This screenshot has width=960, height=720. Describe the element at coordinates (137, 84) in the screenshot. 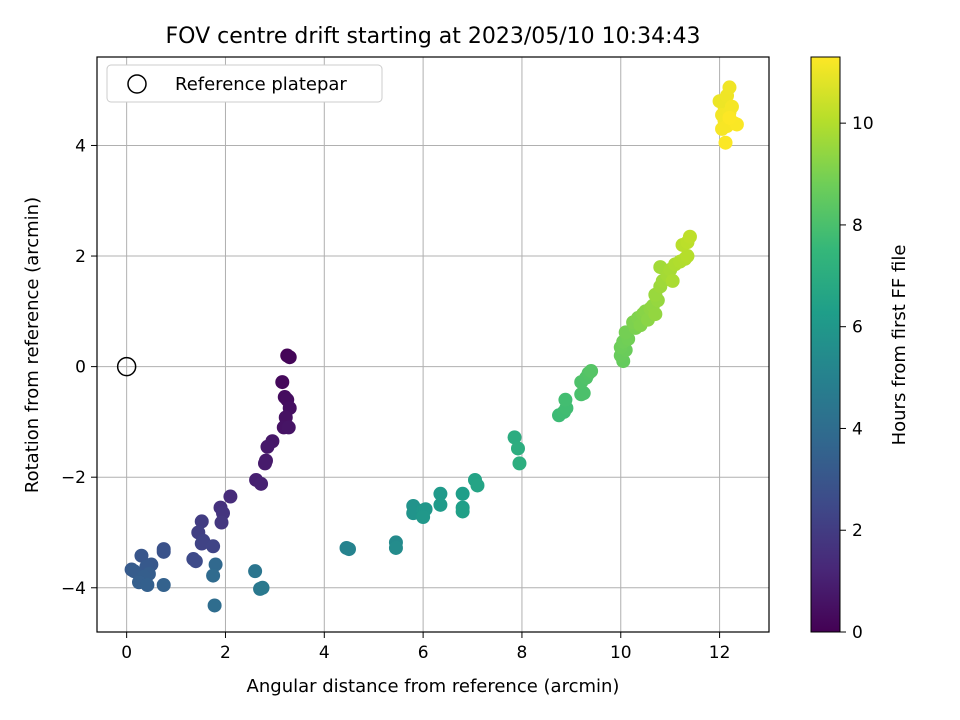

I see `legend-reference-icon` at that location.